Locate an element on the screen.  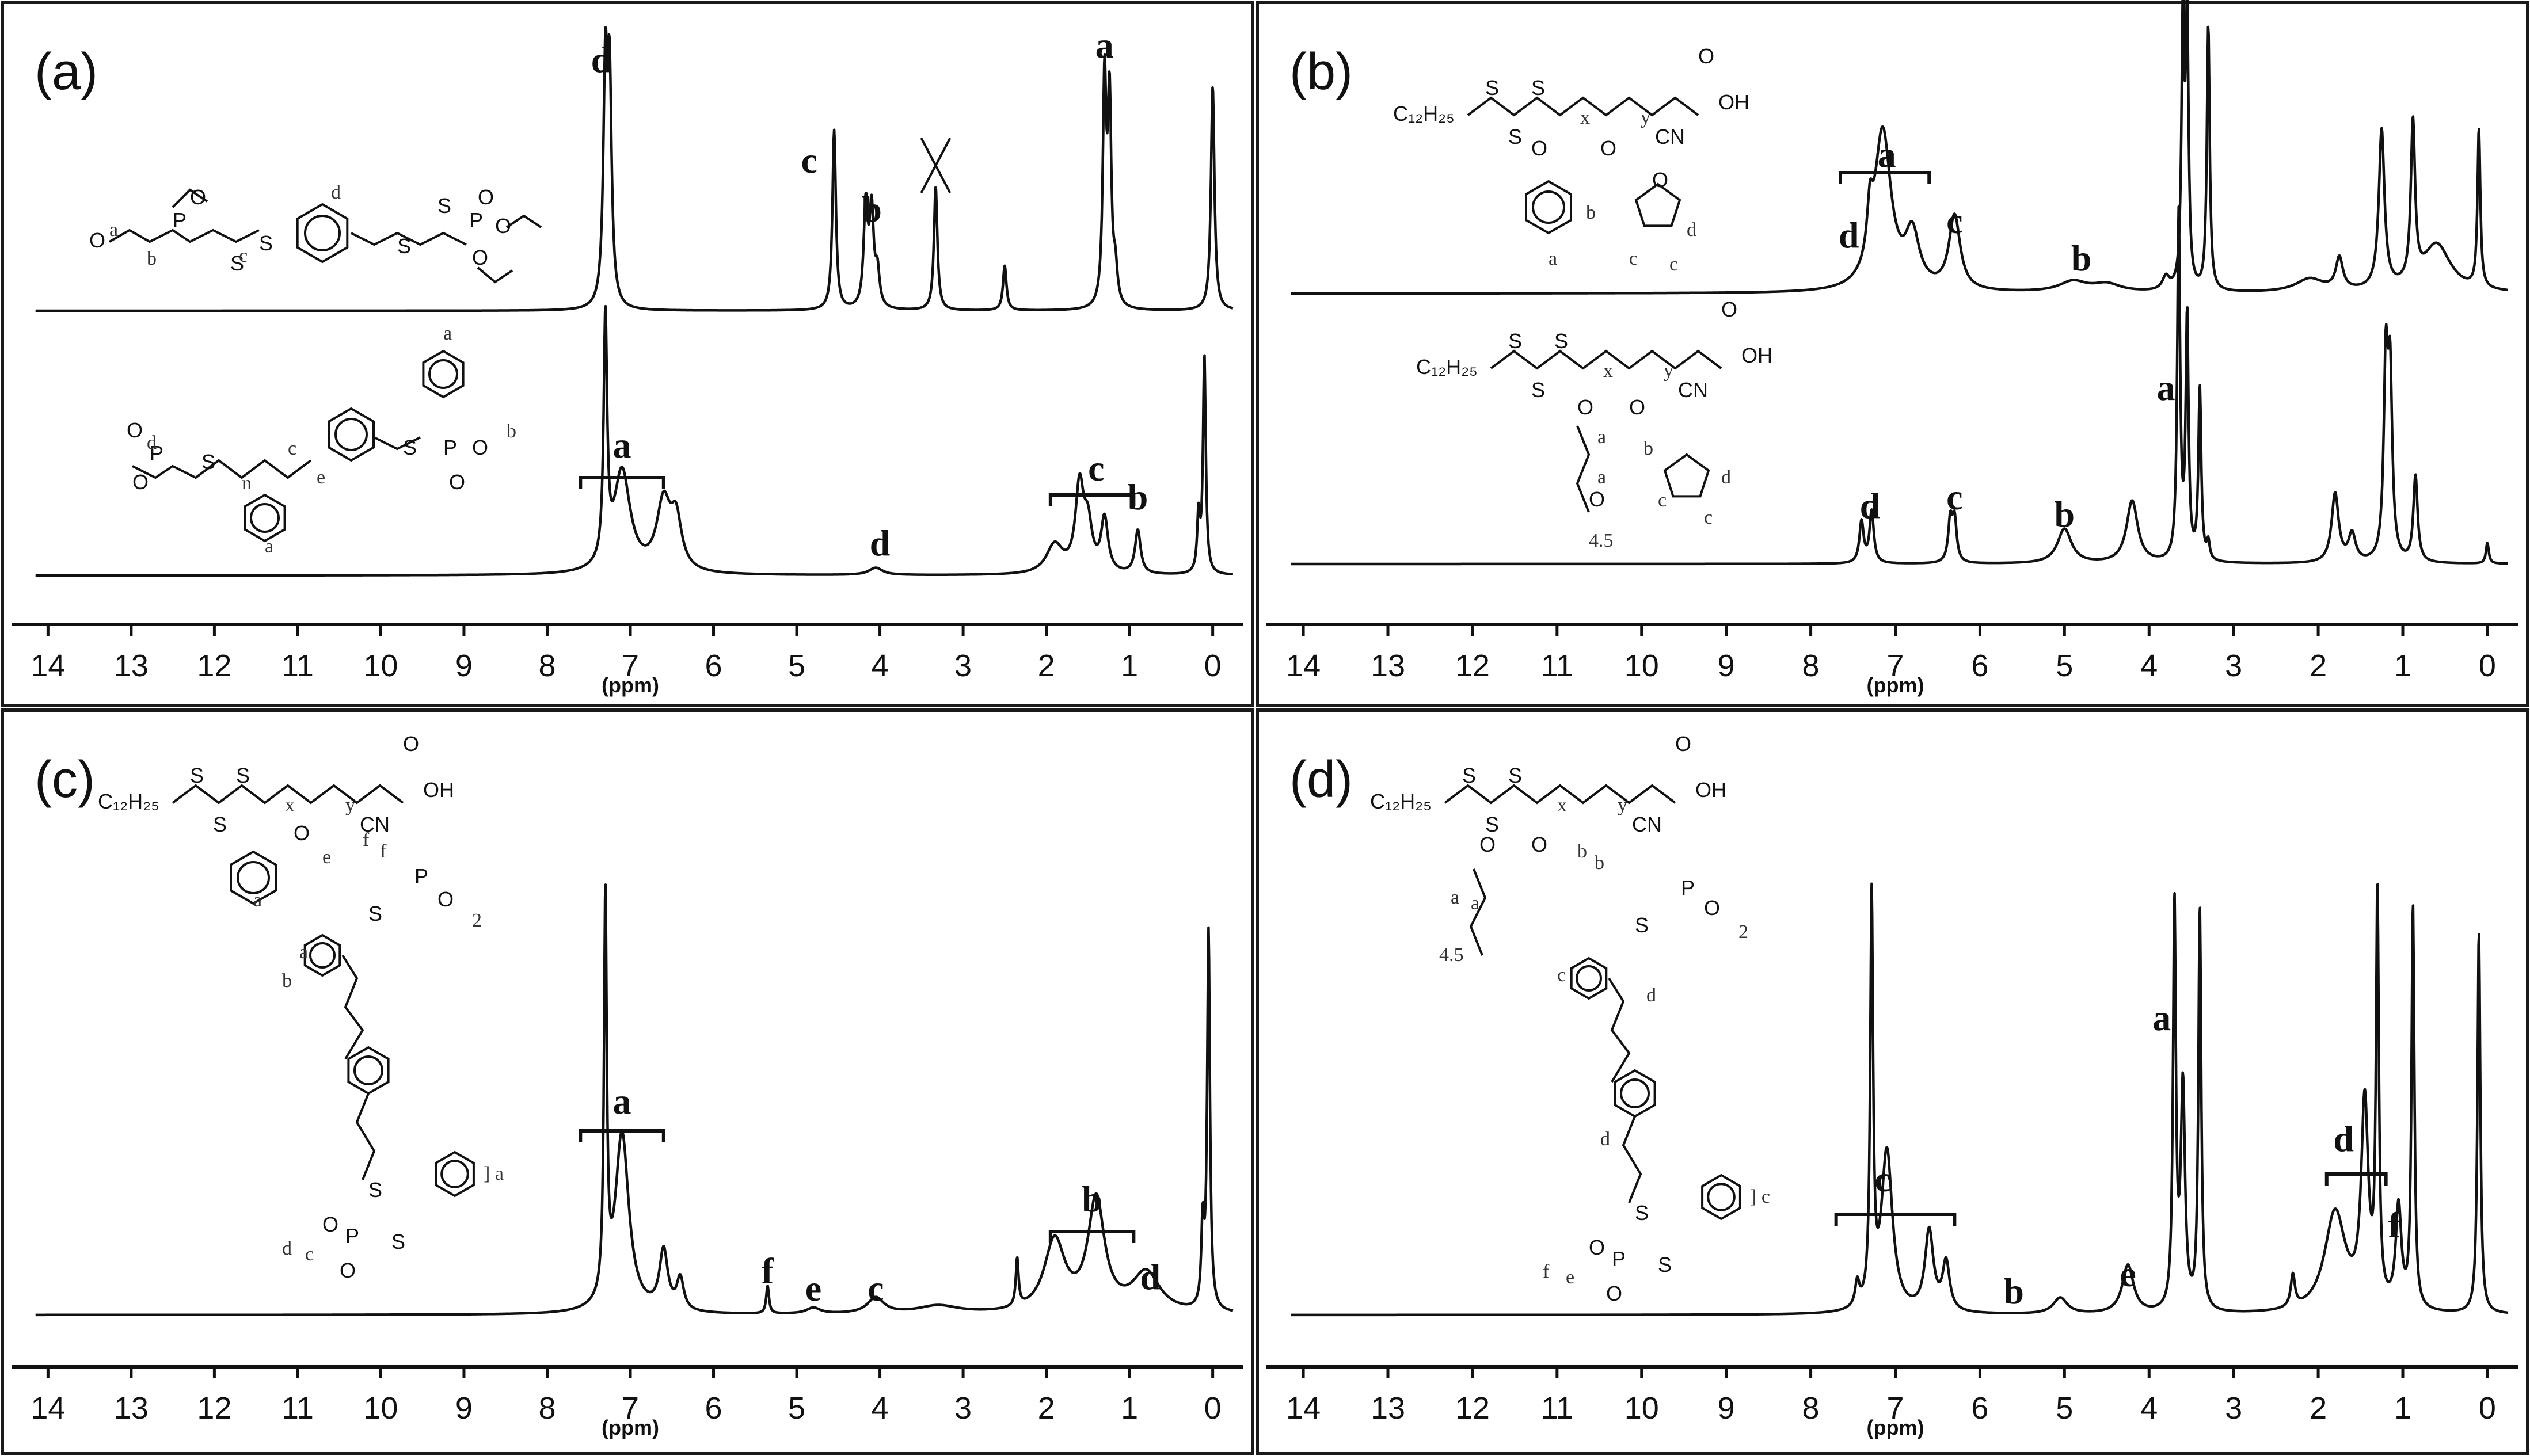
panel-label: (b) is located at coordinates (1321, 72).